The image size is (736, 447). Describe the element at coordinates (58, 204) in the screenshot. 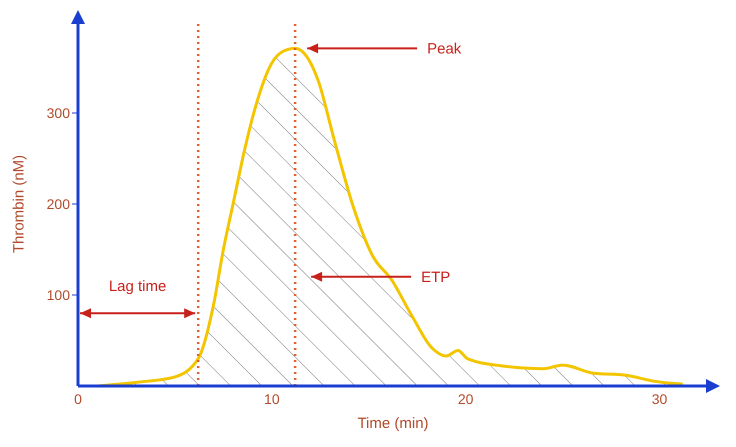

I see `y-tick-label: 200` at that location.